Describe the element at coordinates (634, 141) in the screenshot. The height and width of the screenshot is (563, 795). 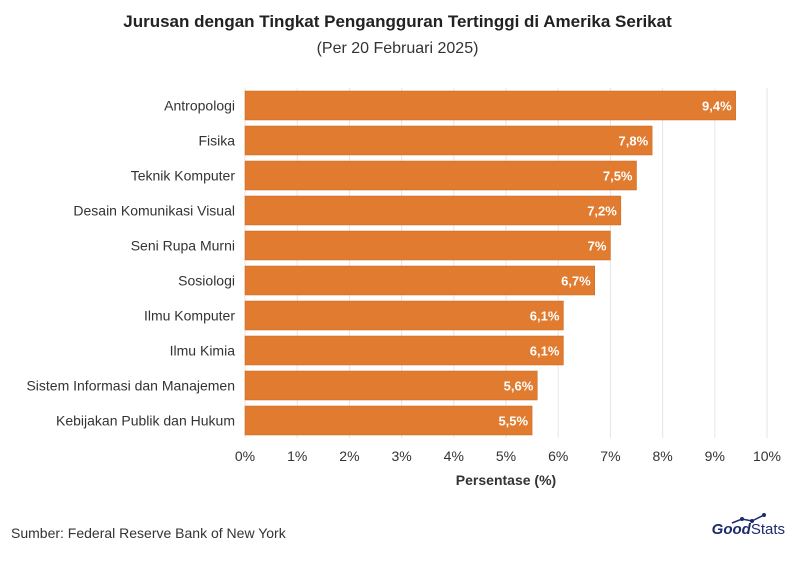
I see `bar-value-label: 7,8%` at that location.